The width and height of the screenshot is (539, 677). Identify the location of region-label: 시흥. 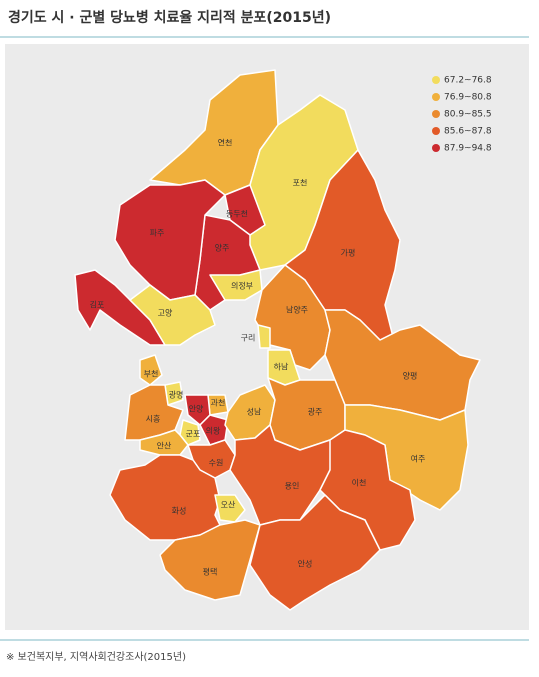
(153, 419).